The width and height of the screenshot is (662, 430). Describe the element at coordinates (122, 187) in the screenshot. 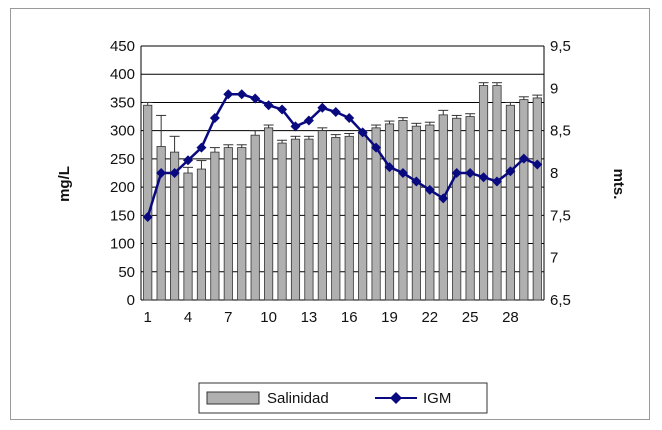

I see `y-tick-label: 200` at that location.